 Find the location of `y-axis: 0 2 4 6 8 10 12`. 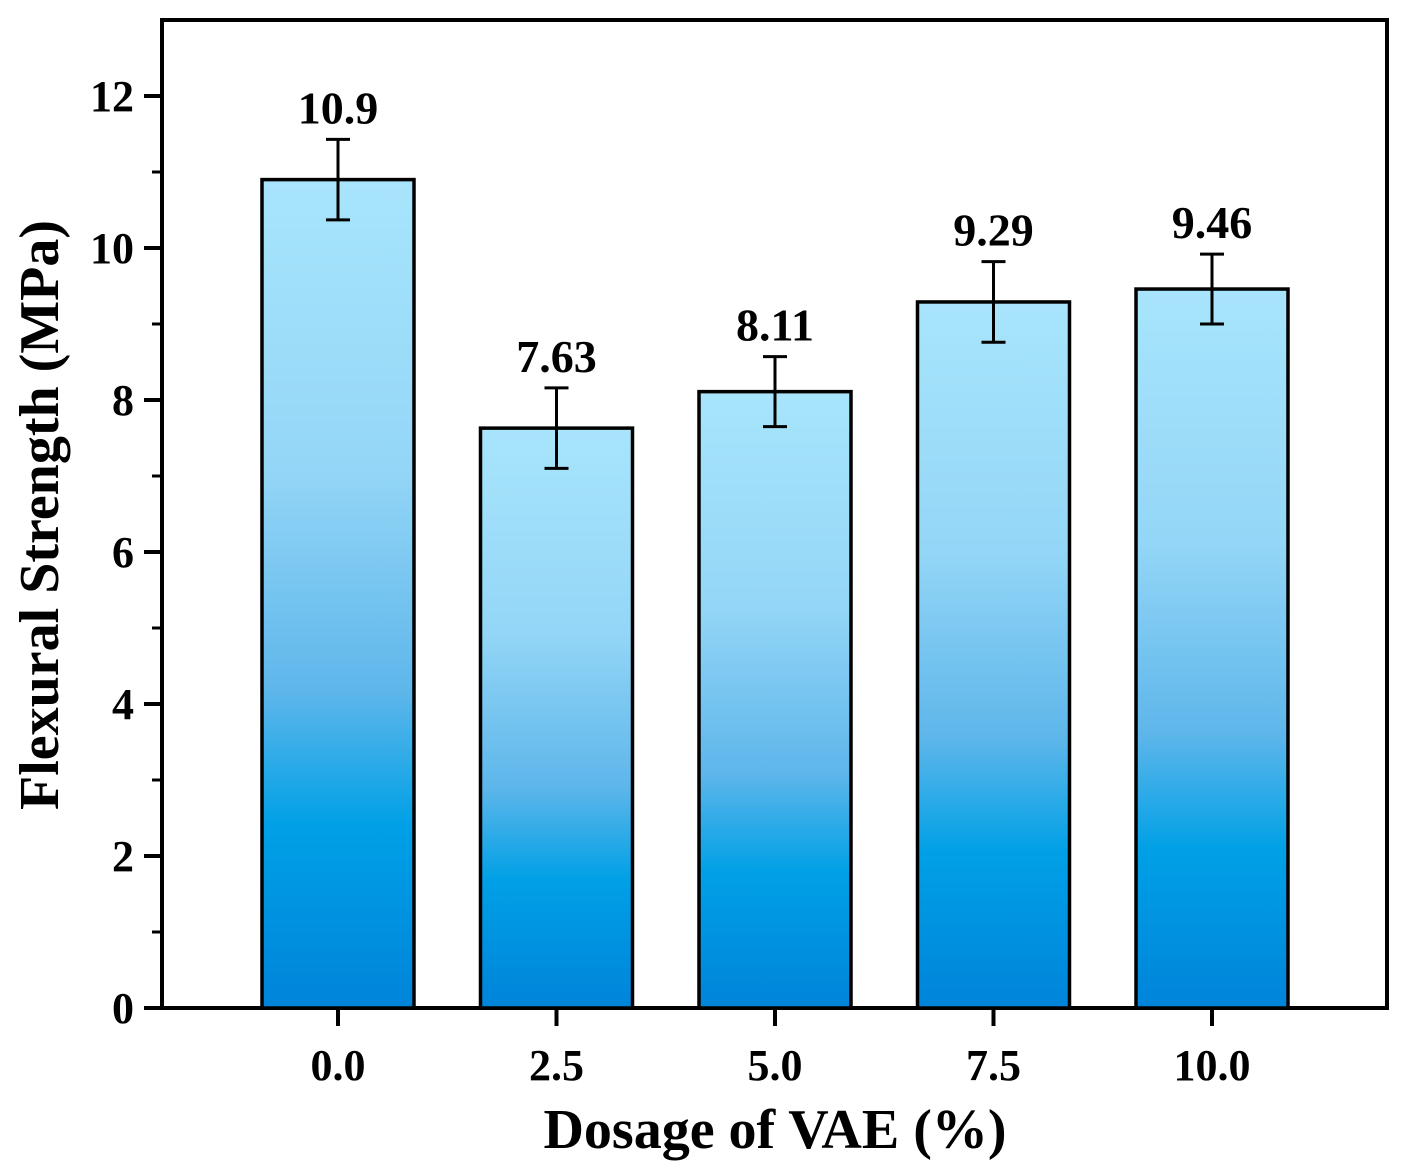

y-axis: 0 2 4 6 8 10 12 is located at coordinates (126, 552).